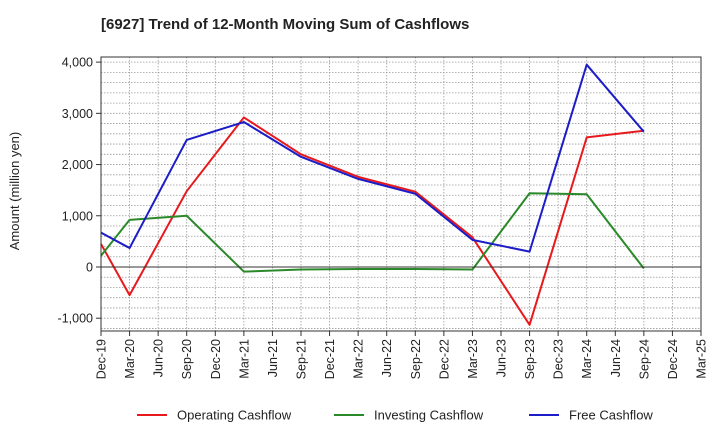 This screenshot has width=720, height=445. I want to click on legend-item-free-cashflow: Free Cashflow, so click(591, 415).